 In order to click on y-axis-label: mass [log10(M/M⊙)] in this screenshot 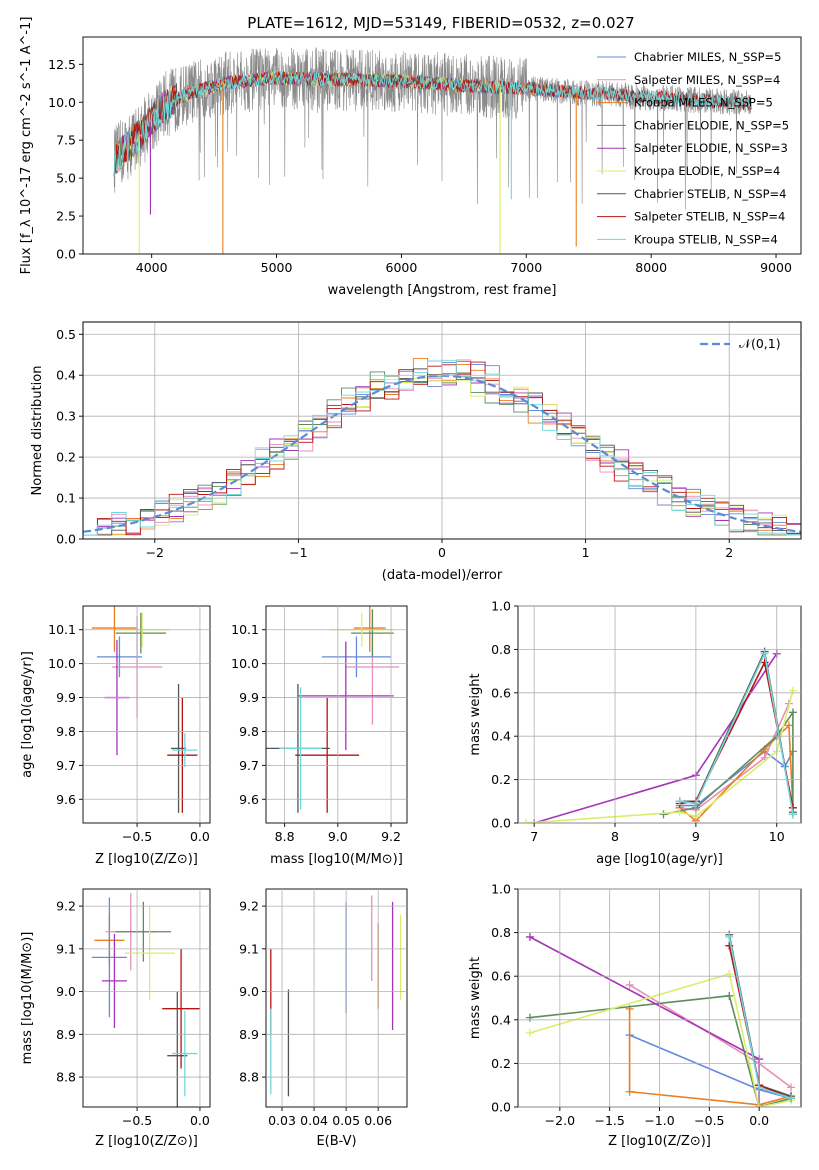, I will do `click(27, 998)`.